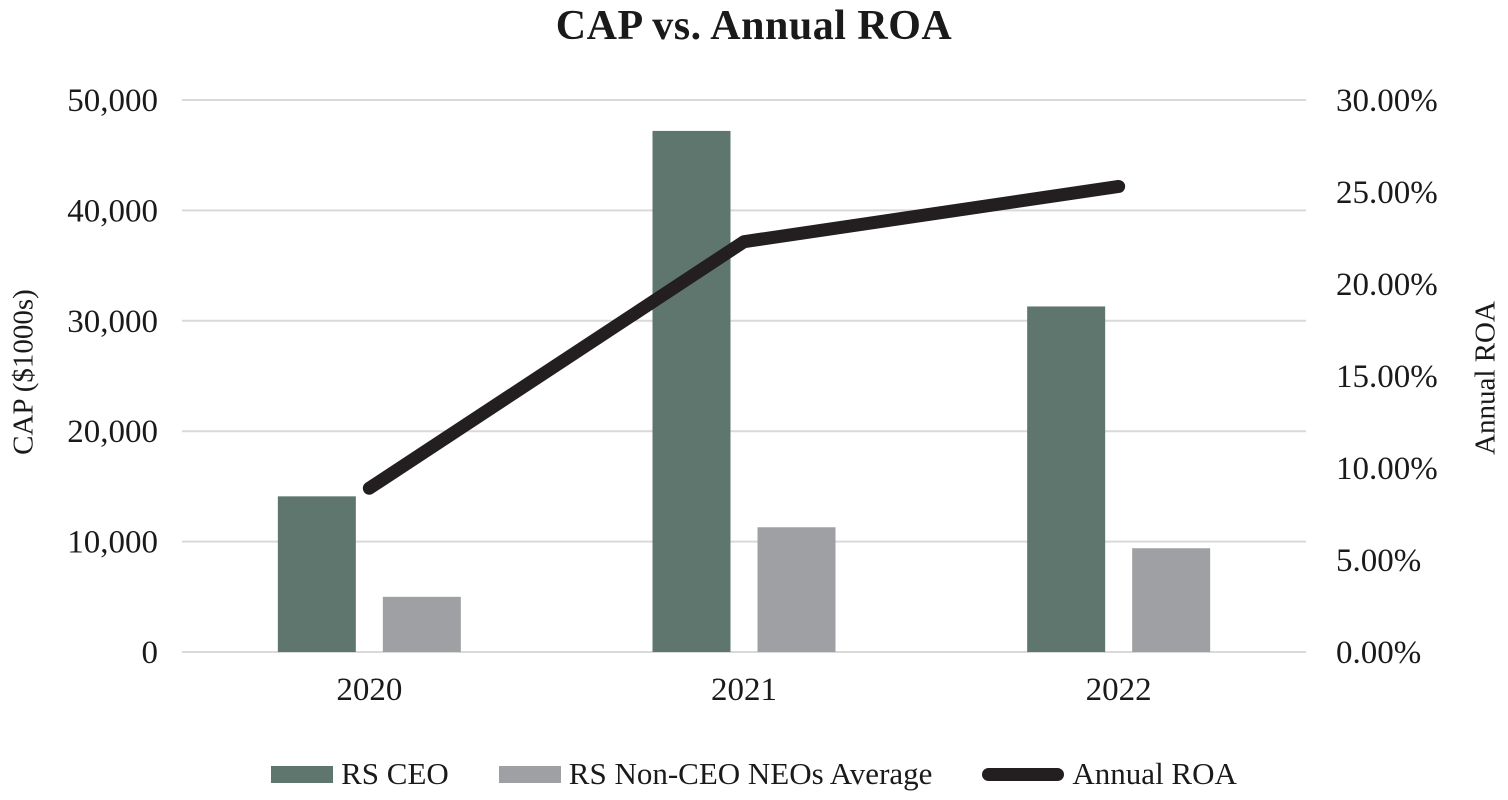 The image size is (1508, 800). I want to click on category-label: 2020, so click(369, 690).